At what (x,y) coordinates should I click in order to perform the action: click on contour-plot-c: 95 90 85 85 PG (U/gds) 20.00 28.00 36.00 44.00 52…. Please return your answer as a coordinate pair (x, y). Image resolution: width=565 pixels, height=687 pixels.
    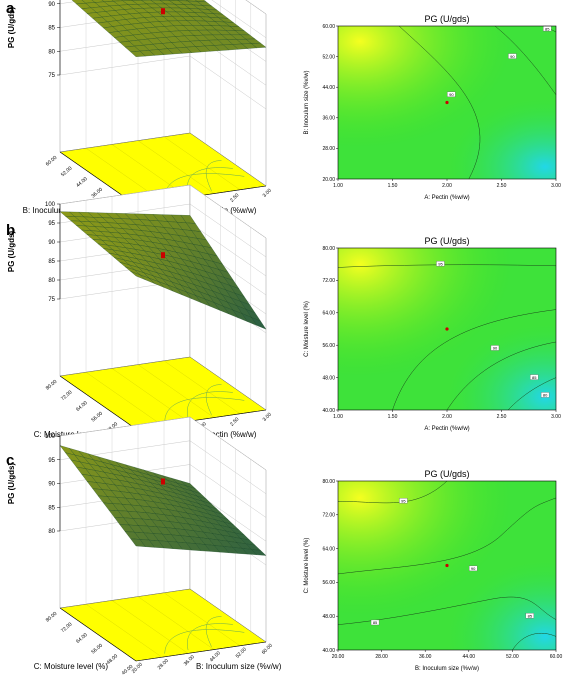
    Looking at the image, I should click on (433, 570).